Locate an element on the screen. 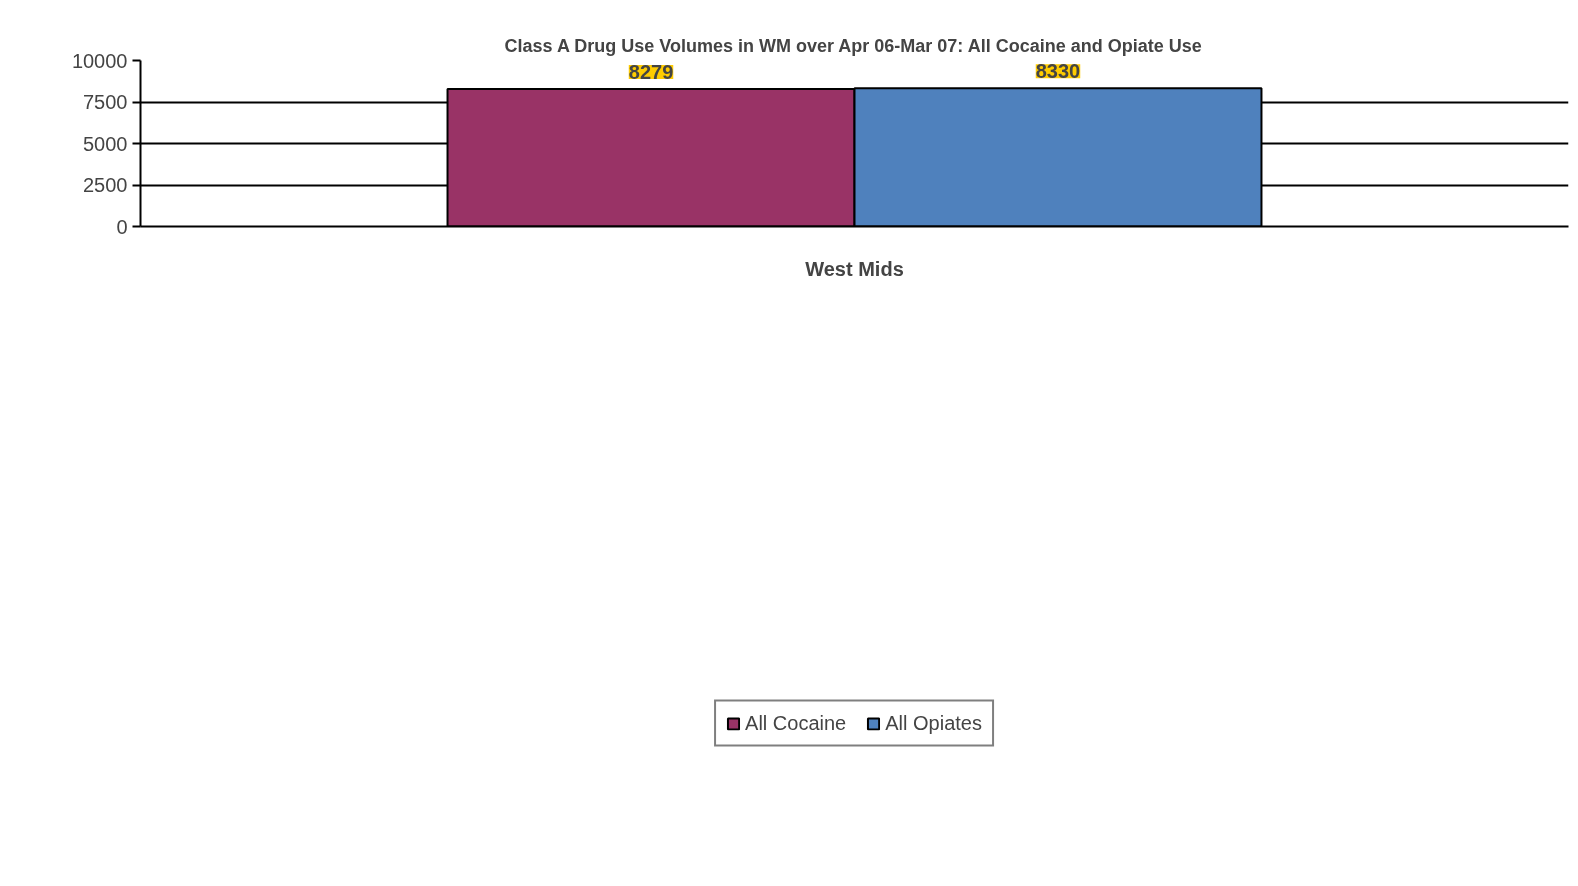 The image size is (1578, 886). x-tick-label: West Mids is located at coordinates (854, 268).